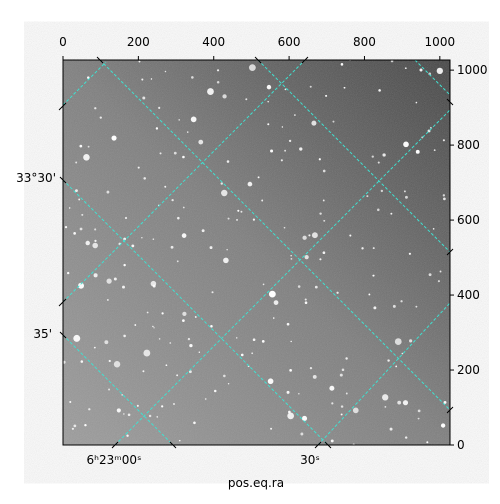  Describe the element at coordinates (468, 220) in the screenshot. I see `y-tick-label: 600` at that location.